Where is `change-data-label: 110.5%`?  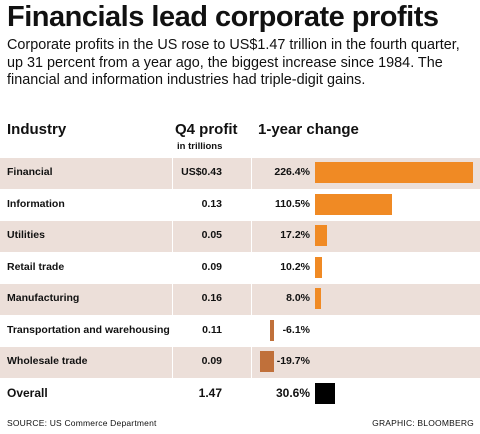
change-data-label: 110.5% is located at coordinates (292, 203).